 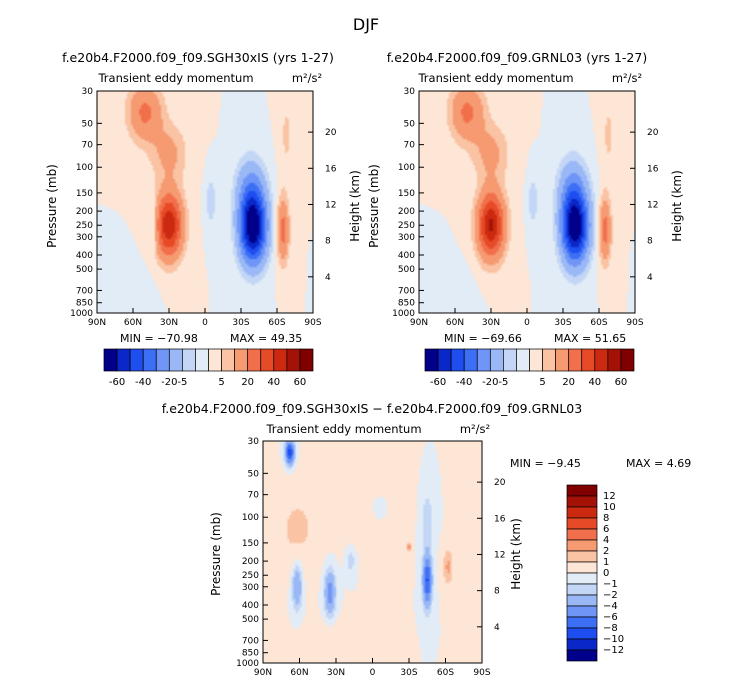 I want to click on height-tick-label: 20, so click(x=500, y=483).